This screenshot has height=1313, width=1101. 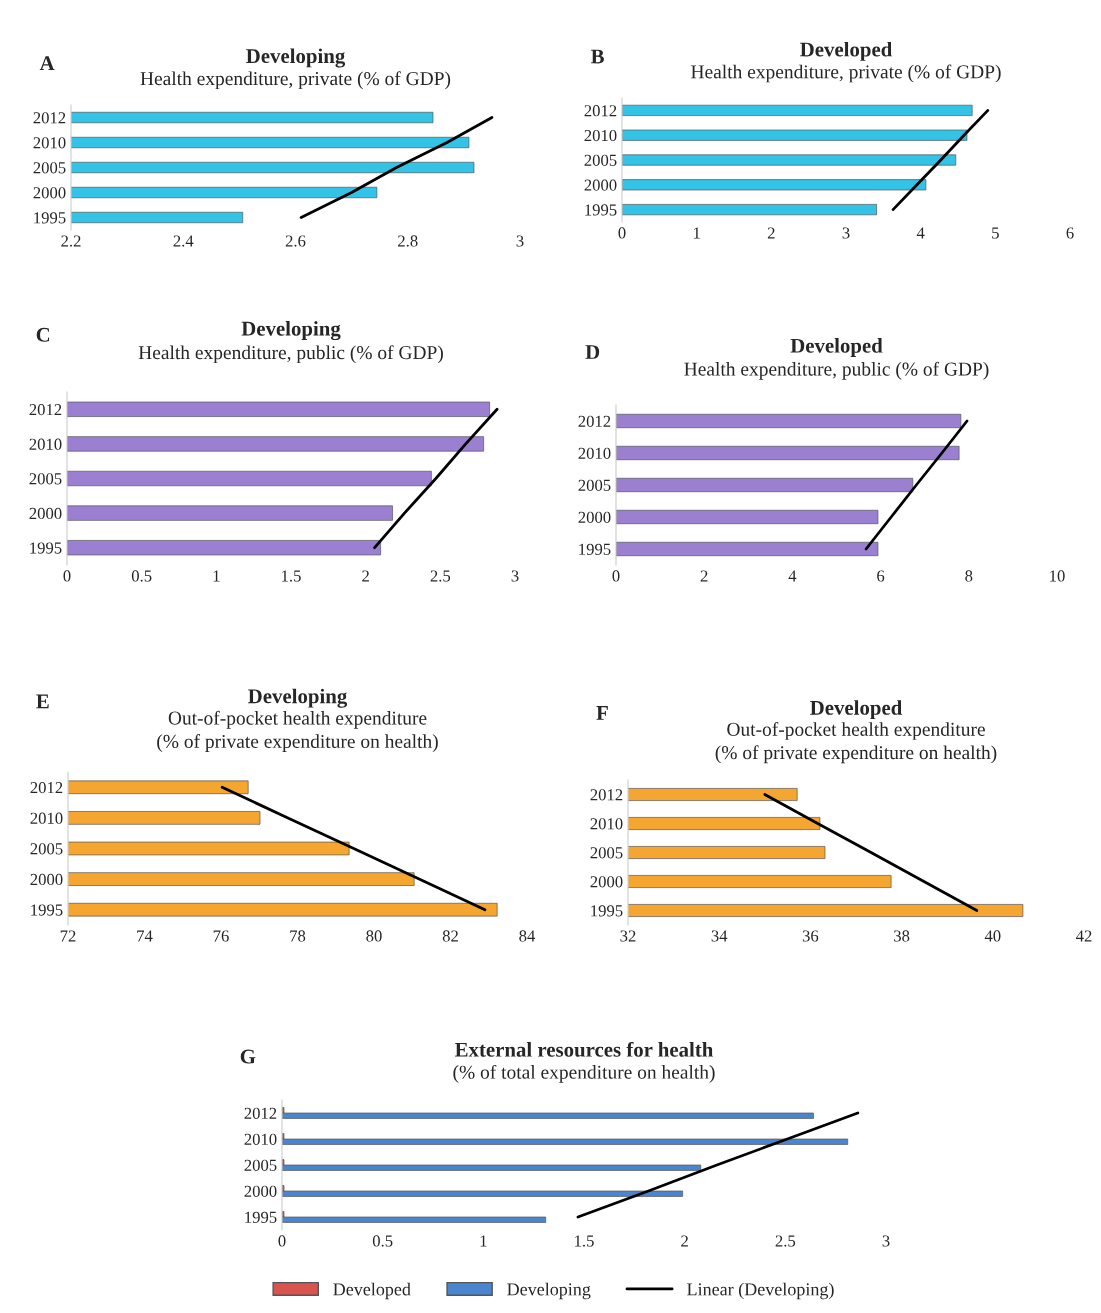 What do you see at coordinates (47, 63) in the screenshot?
I see `text: A` at bounding box center [47, 63].